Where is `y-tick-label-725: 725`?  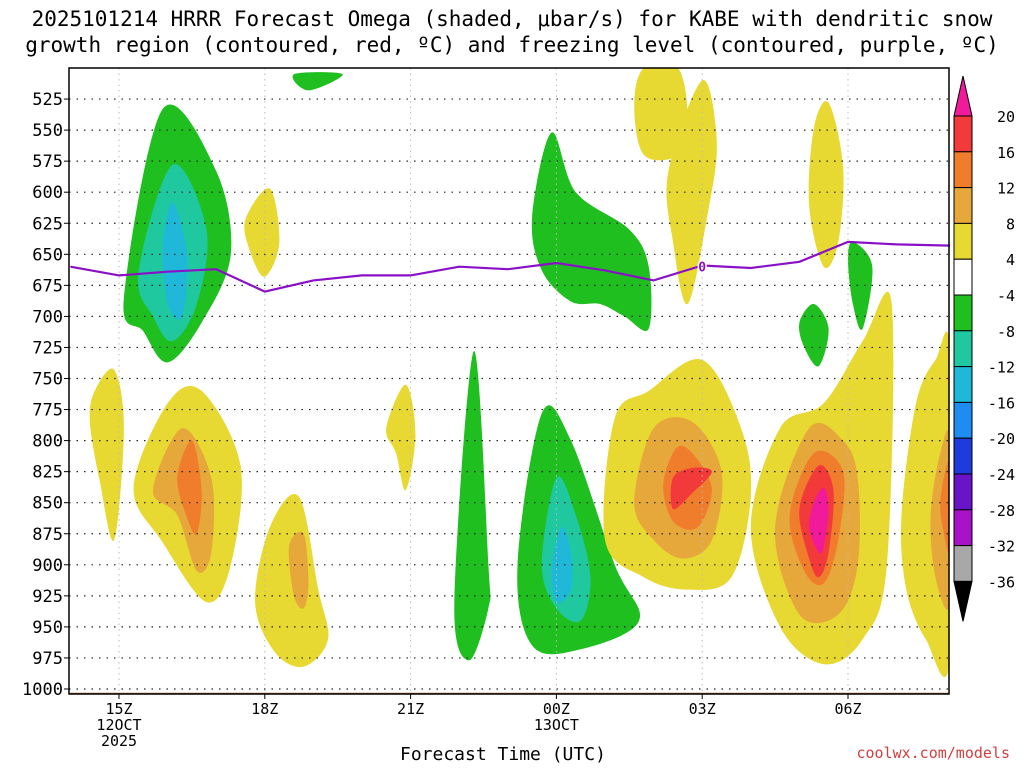 y-tick-label-725: 725 is located at coordinates (47, 348).